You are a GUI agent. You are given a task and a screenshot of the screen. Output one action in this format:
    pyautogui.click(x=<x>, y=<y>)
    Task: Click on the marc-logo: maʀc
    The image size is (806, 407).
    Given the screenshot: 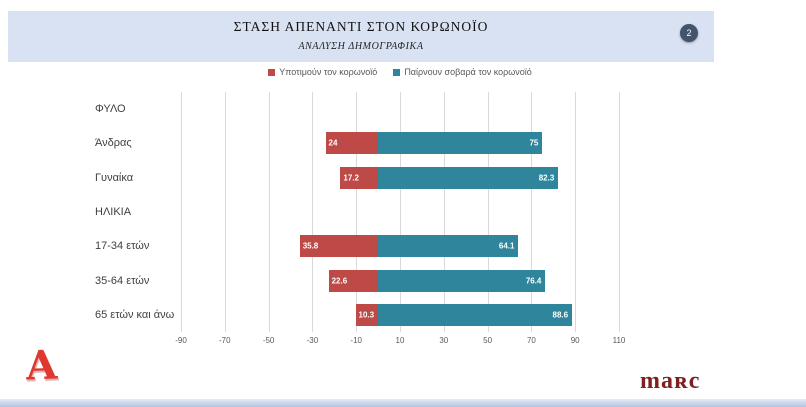 What is the action you would take?
    pyautogui.click(x=670, y=381)
    